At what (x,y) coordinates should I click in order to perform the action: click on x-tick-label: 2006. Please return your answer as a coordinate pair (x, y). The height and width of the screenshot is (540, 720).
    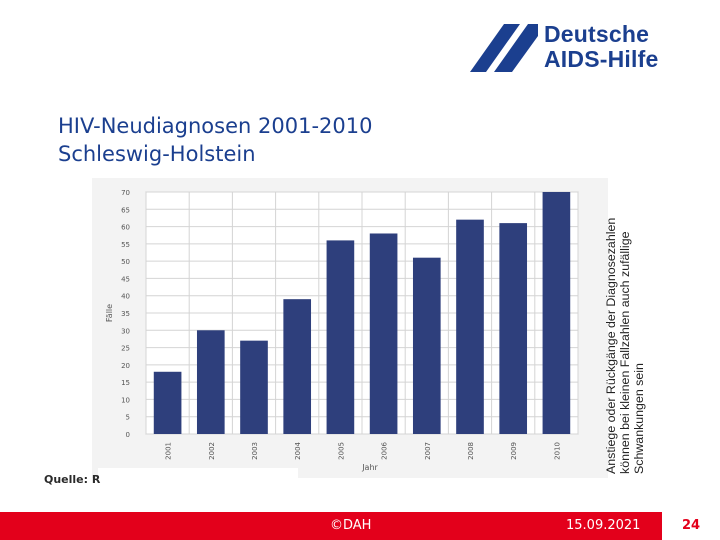
    Looking at the image, I should click on (385, 450).